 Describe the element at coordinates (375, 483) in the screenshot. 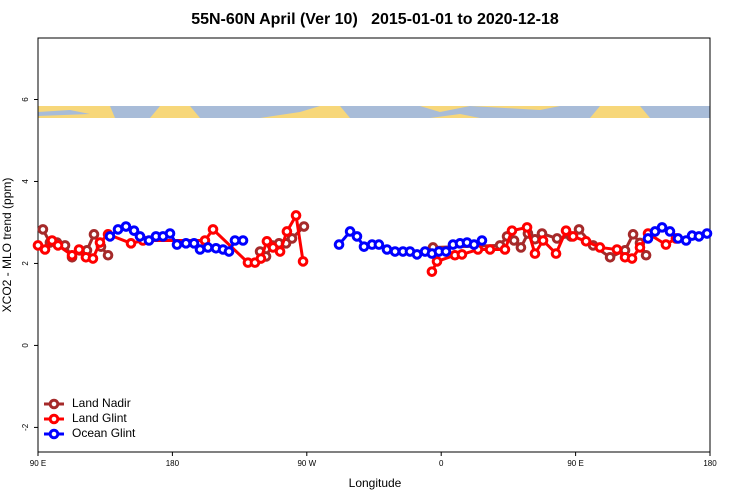

I see `x-axis-label: Longitude` at that location.